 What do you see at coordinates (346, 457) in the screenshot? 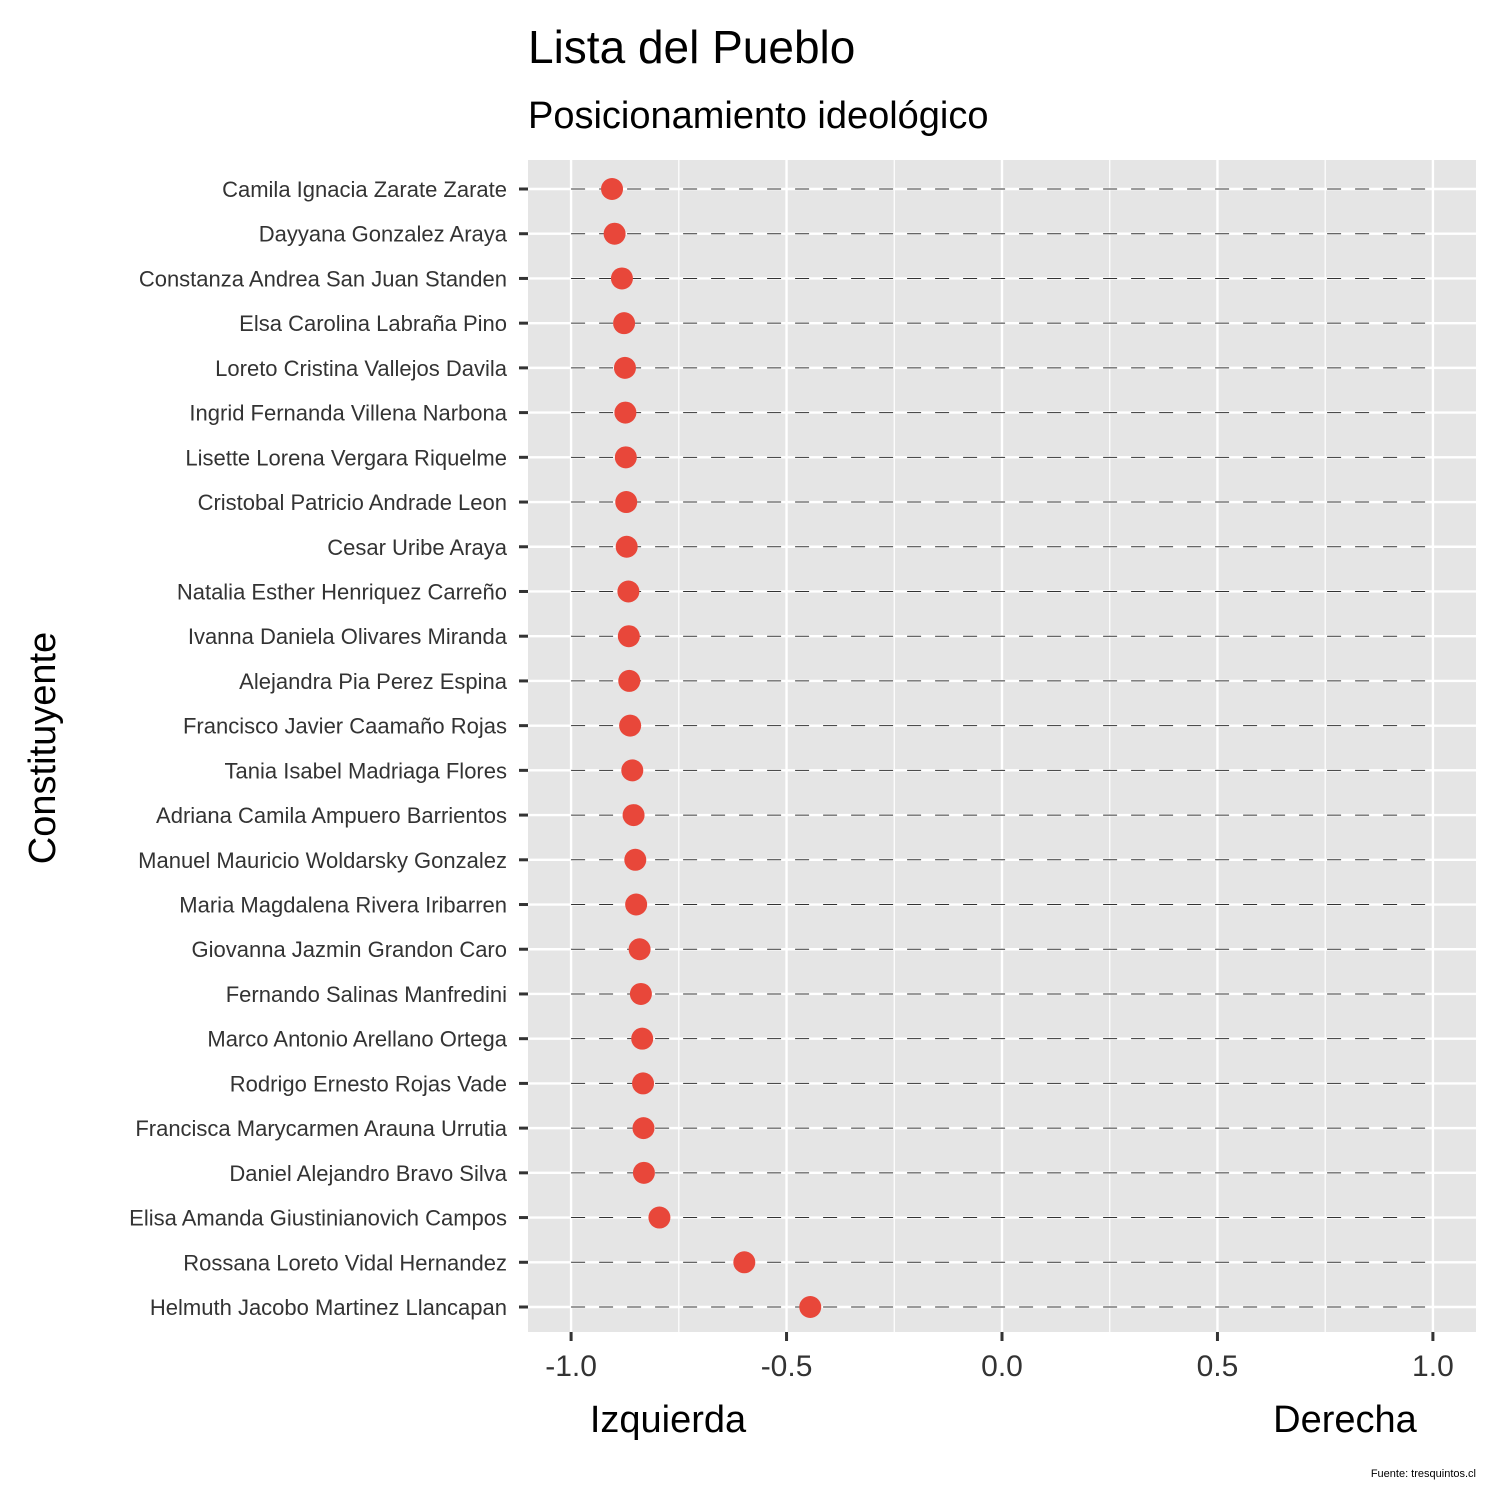
I see `y-tick-label: Lisette Lorena Vergara Riquelme` at bounding box center [346, 457].